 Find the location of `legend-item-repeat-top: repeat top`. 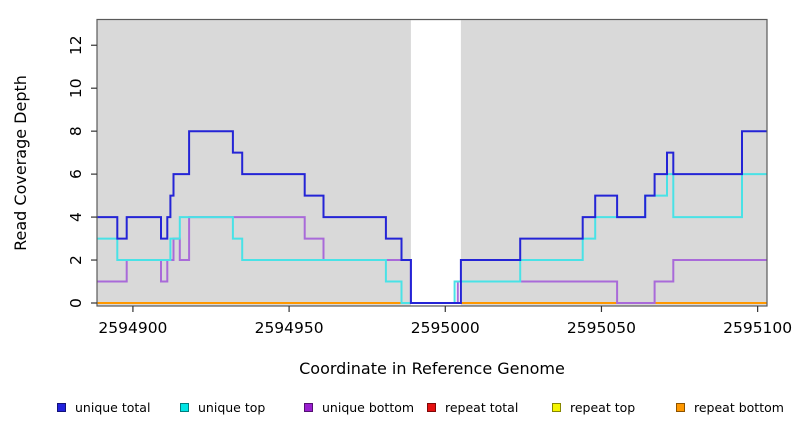

legend-item-repeat-top: repeat top is located at coordinates (593, 407).